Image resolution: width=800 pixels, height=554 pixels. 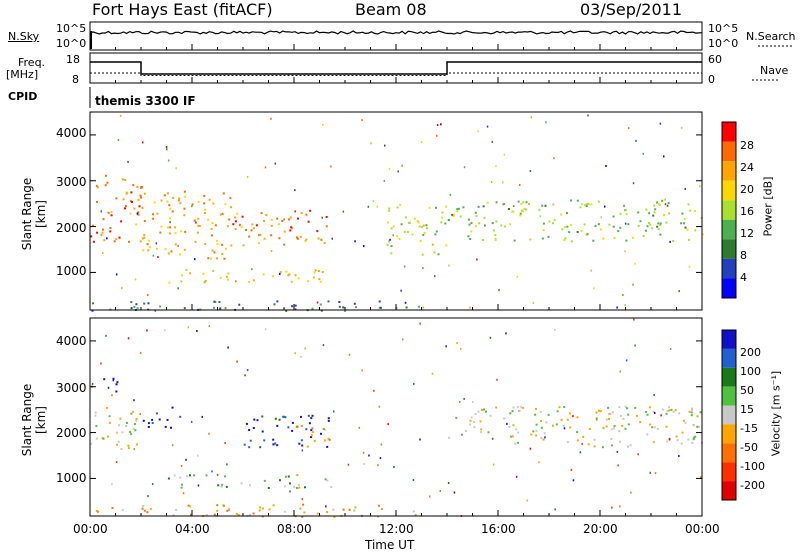 What do you see at coordinates (743, 255) in the screenshot?
I see `power-cbar-tick: 8` at bounding box center [743, 255].